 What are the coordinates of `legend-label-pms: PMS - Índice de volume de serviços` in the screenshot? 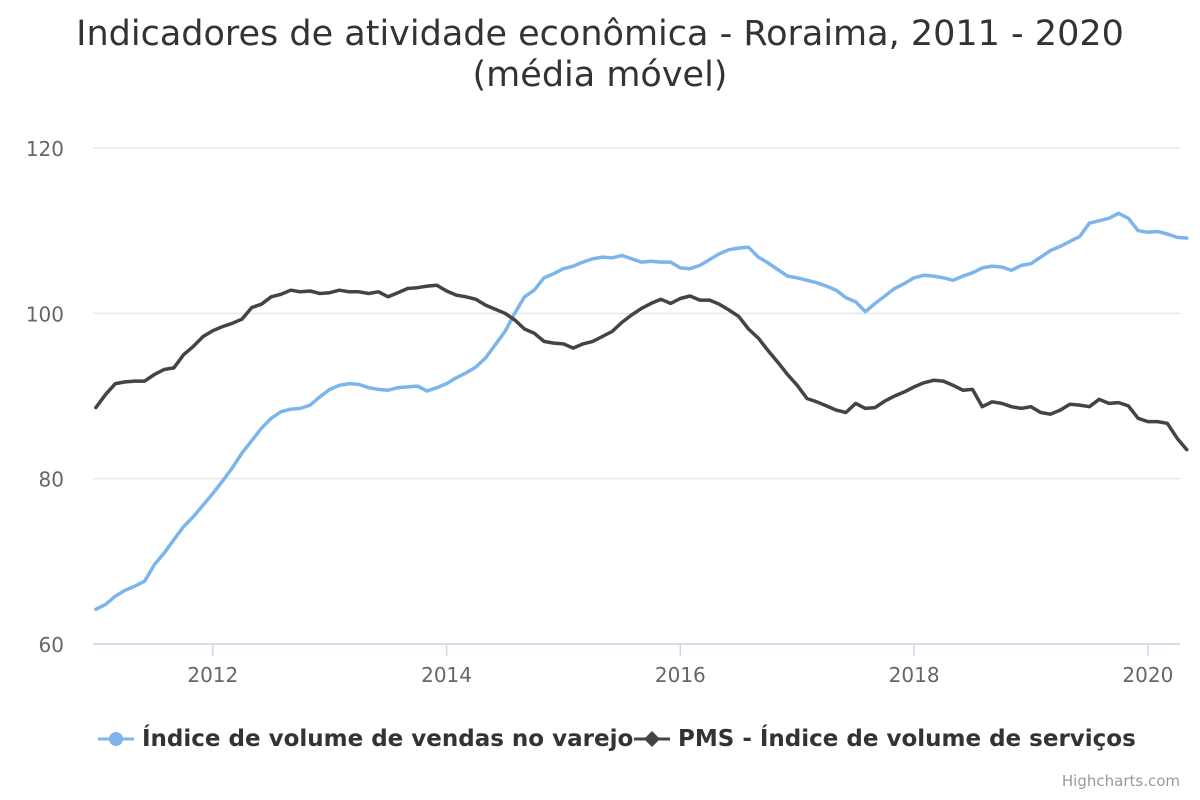 It's located at (907, 739).